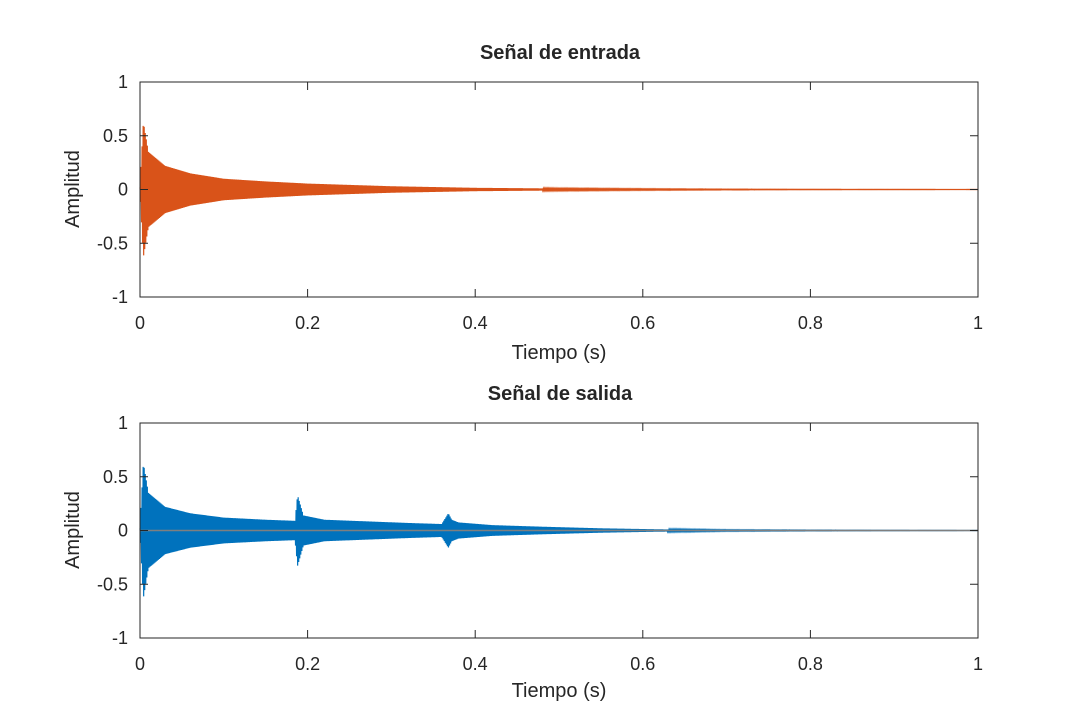 The width and height of the screenshot is (1082, 717). Describe the element at coordinates (560, 53) in the screenshot. I see `chart-title: Señal de entrada` at that location.